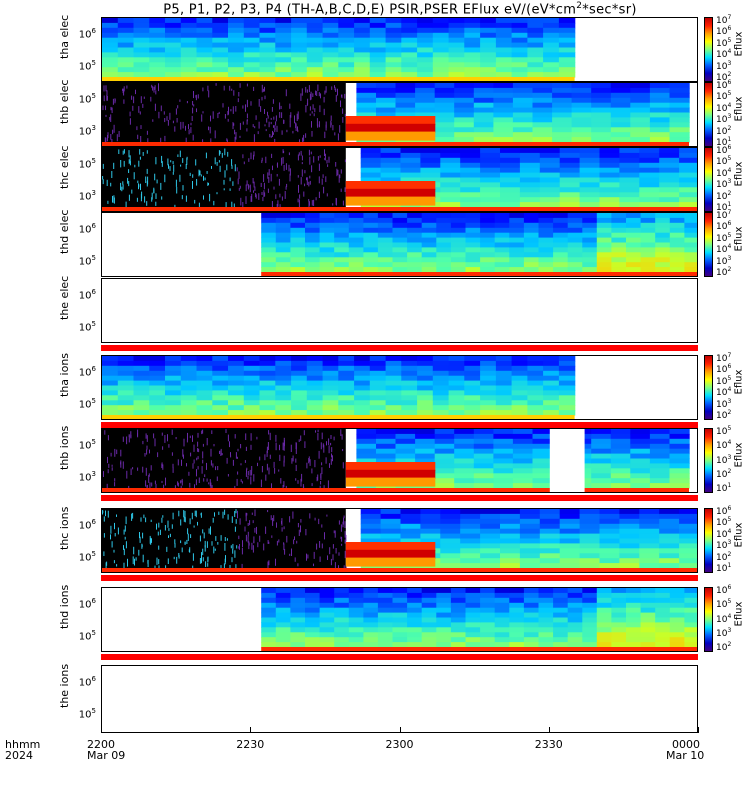 This screenshot has height=800, width=750. What do you see at coordinates (65, 606) in the screenshot?
I see `panel-y-label: thd ions` at bounding box center [65, 606].